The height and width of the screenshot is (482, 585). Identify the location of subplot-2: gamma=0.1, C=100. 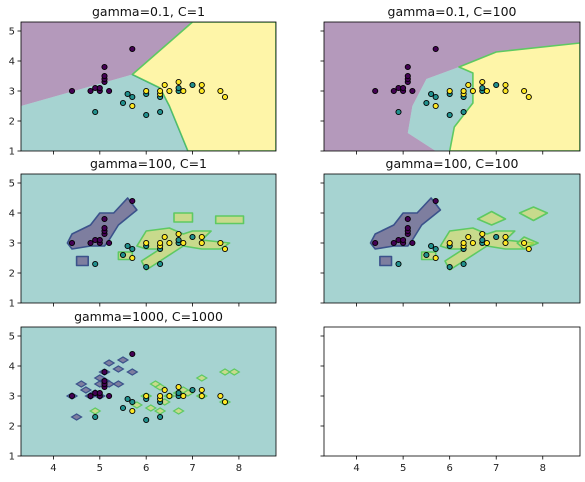
(451, 79).